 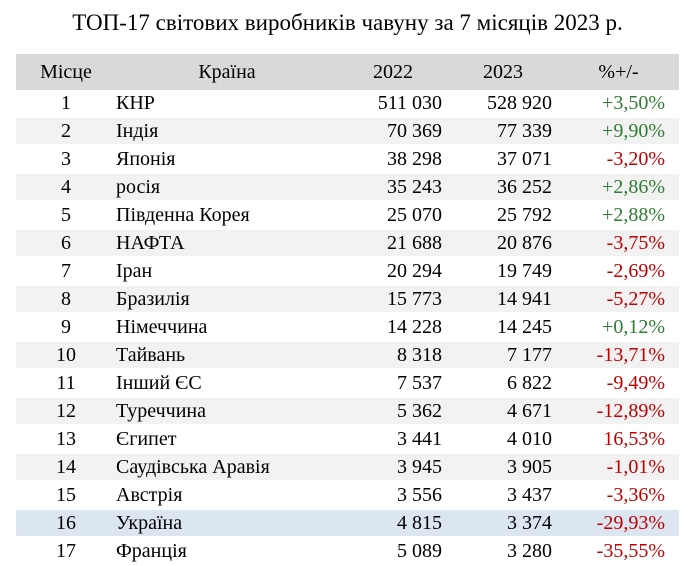 I want to click on cell-2022: 5 362, so click(x=419, y=411).